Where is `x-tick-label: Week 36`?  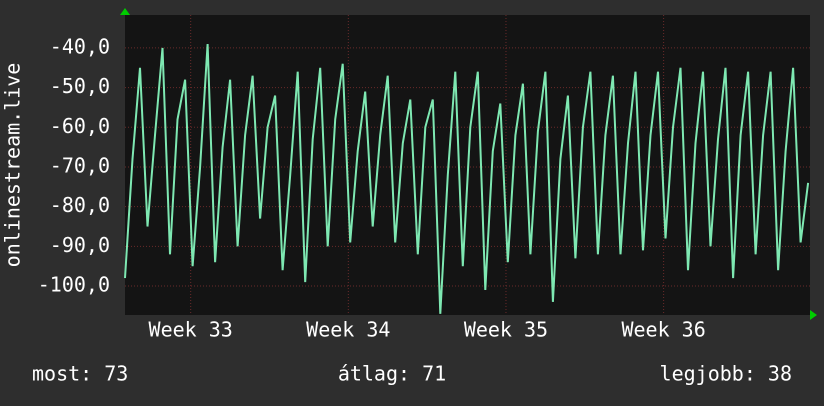 x-tick-label: Week 36 is located at coordinates (663, 330).